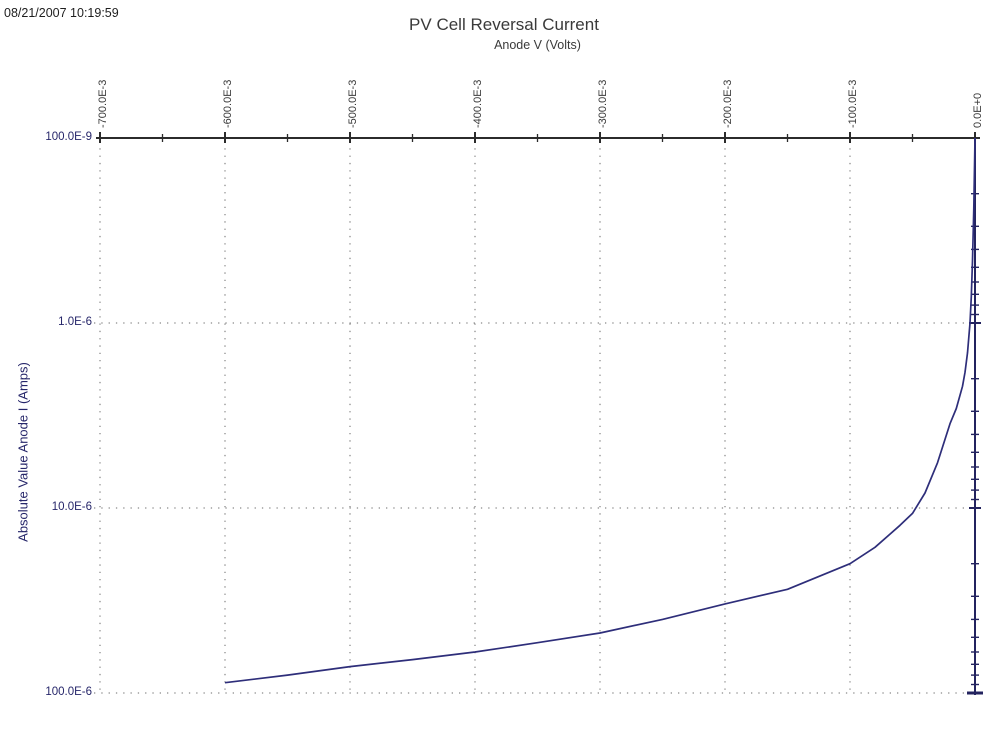  Describe the element at coordinates (75, 322) in the screenshot. I see `y-tick-label: 1.0E-6` at that location.